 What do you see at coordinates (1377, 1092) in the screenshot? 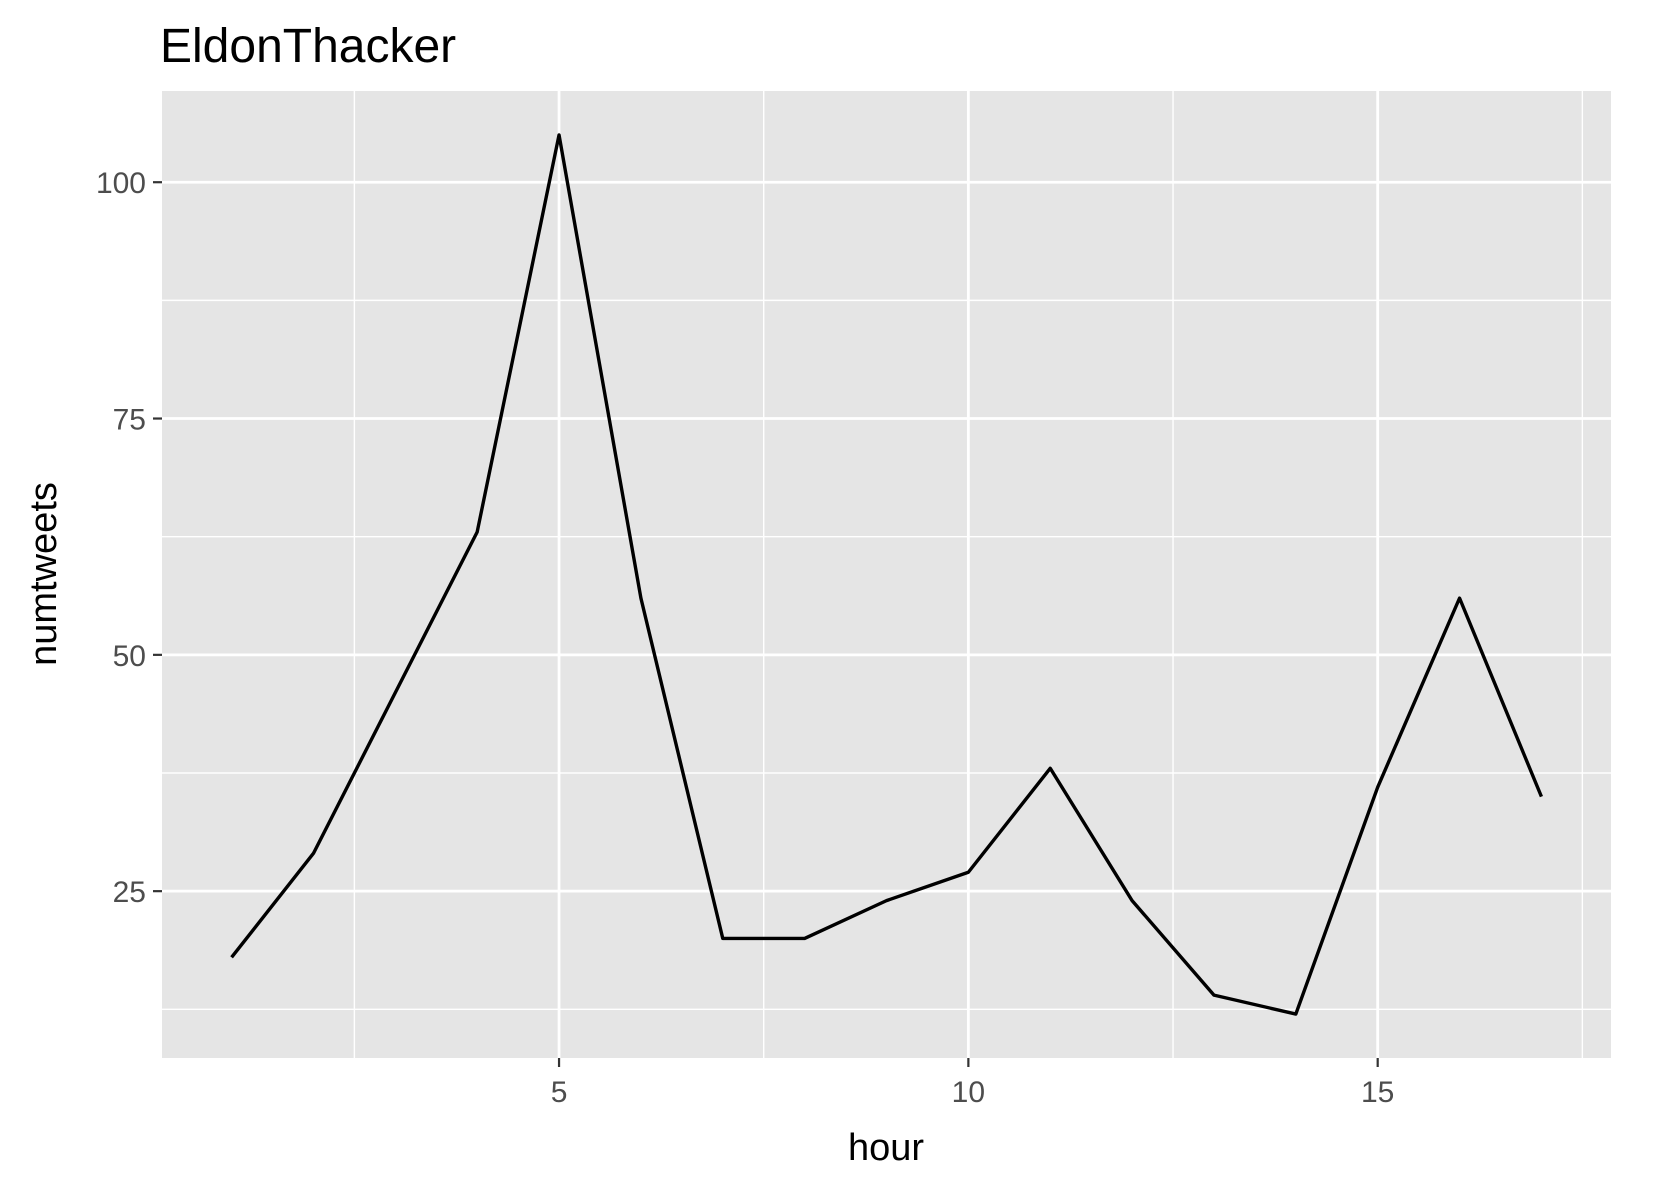
I see `x-tick-label: 15` at bounding box center [1377, 1092].